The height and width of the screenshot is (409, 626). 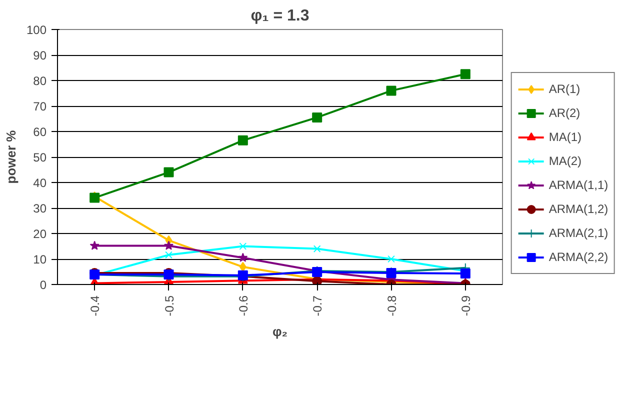 What do you see at coordinates (43, 285) in the screenshot?
I see `y-tick-label: 0` at bounding box center [43, 285].